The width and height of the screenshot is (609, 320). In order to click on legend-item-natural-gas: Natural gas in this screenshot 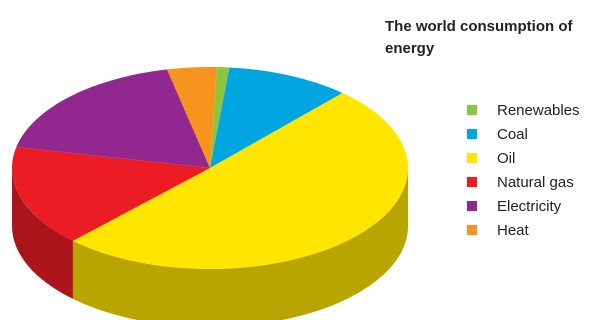, I will do `click(523, 182)`.